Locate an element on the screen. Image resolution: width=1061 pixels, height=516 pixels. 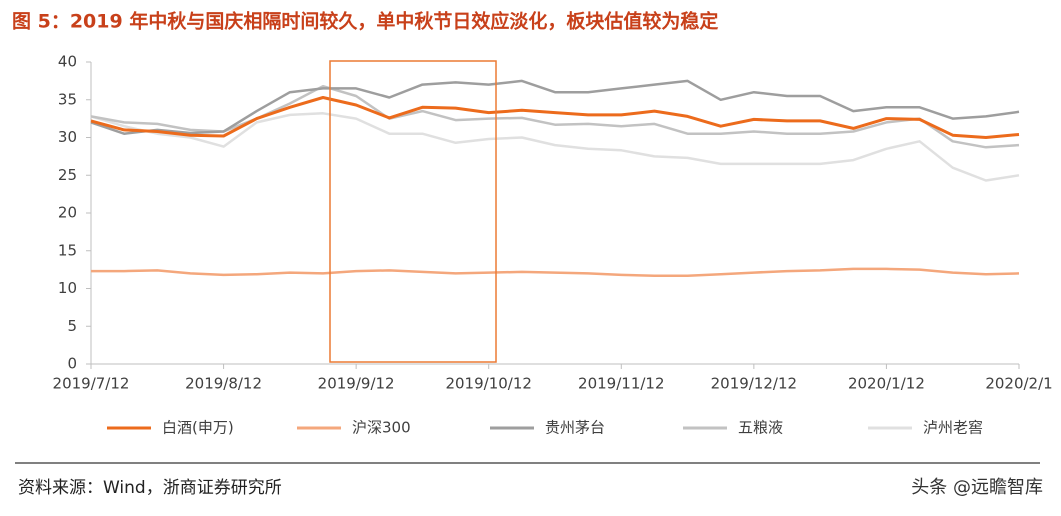
x-tick-label: 2020/1/12 is located at coordinates (886, 384).